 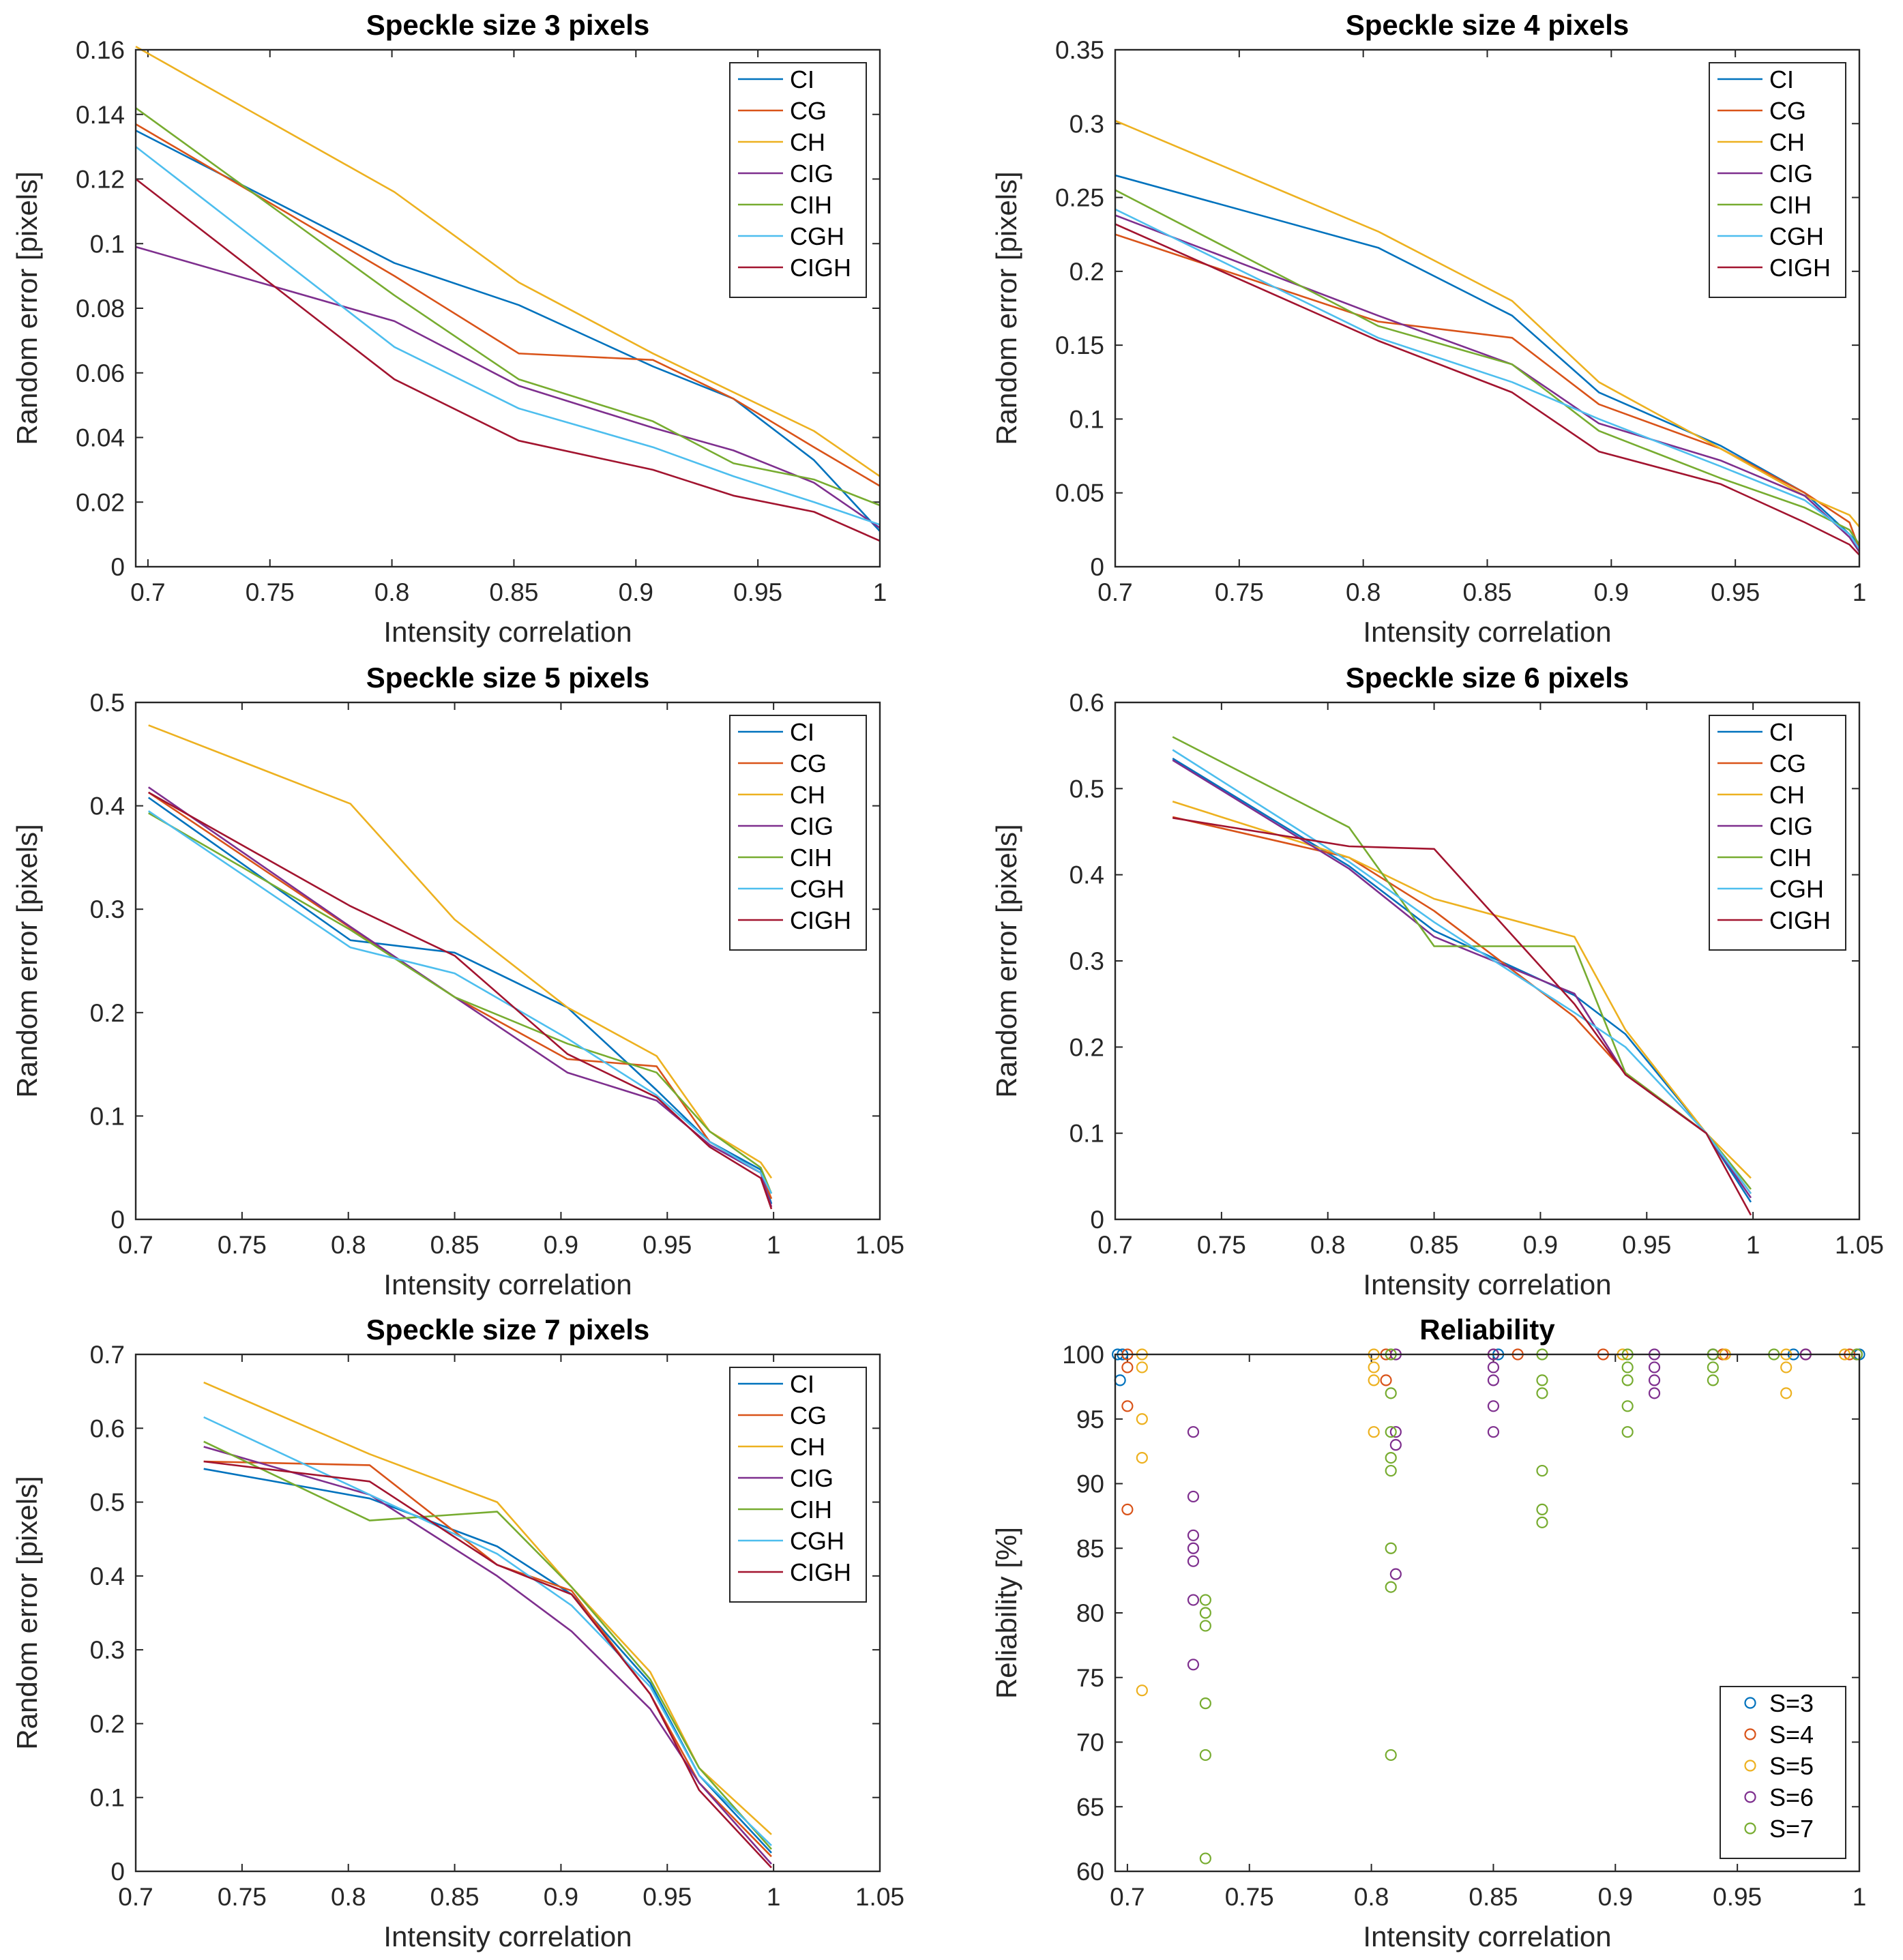 I want to click on x-tick-label: 1.05, so click(x=879, y=1897).